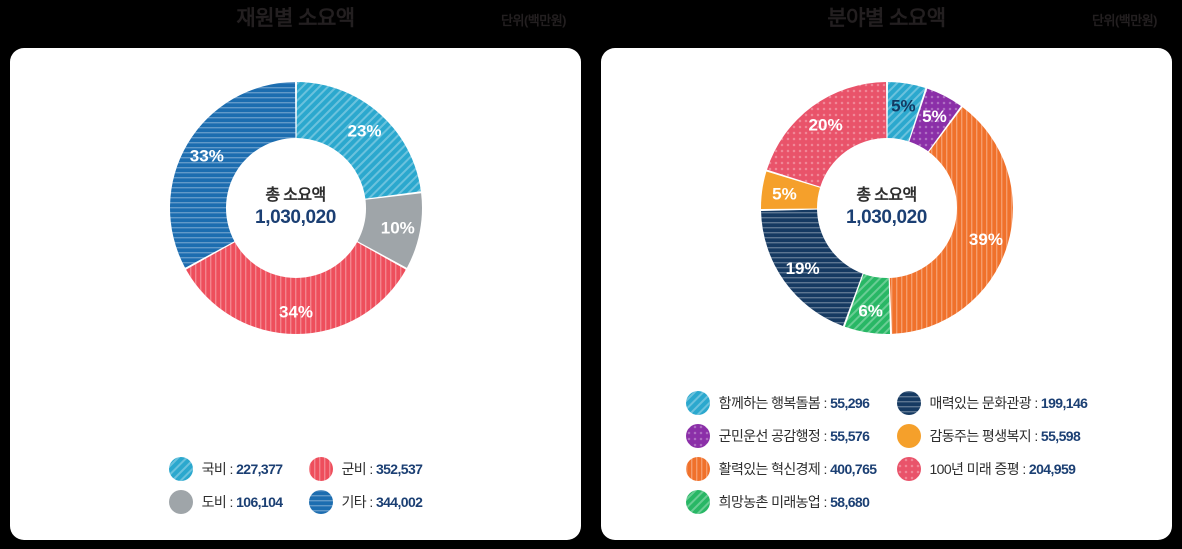 The height and width of the screenshot is (549, 1182). I want to click on legend-item-value: 227,377, so click(259, 469).